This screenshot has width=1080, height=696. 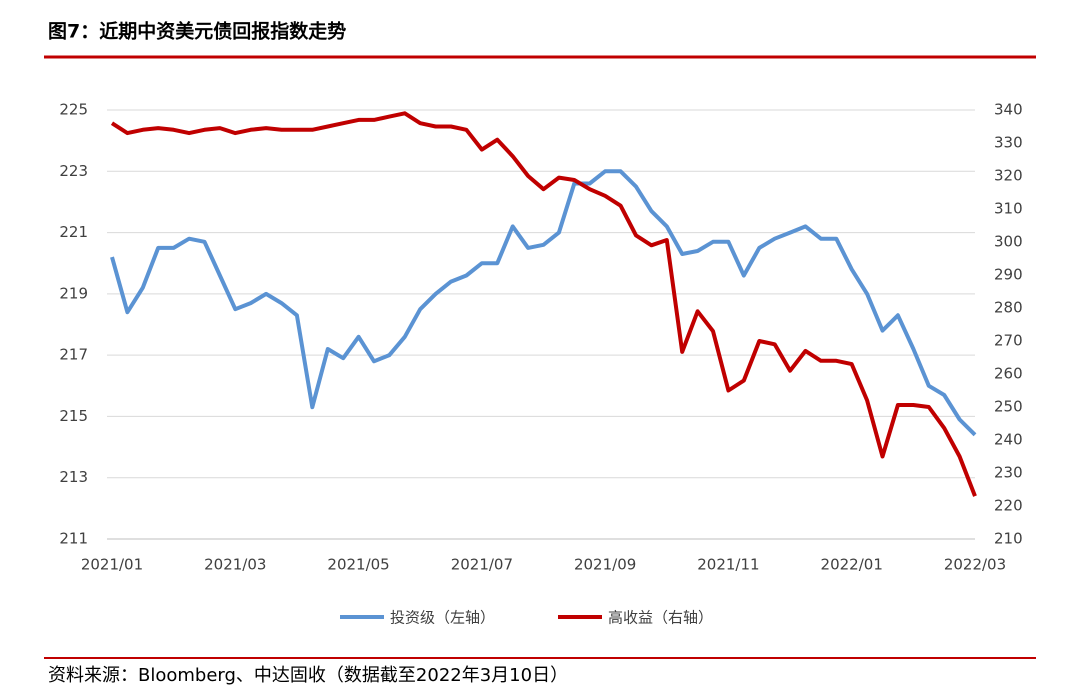 What do you see at coordinates (73, 232) in the screenshot?
I see `y-tick-label: 221` at bounding box center [73, 232].